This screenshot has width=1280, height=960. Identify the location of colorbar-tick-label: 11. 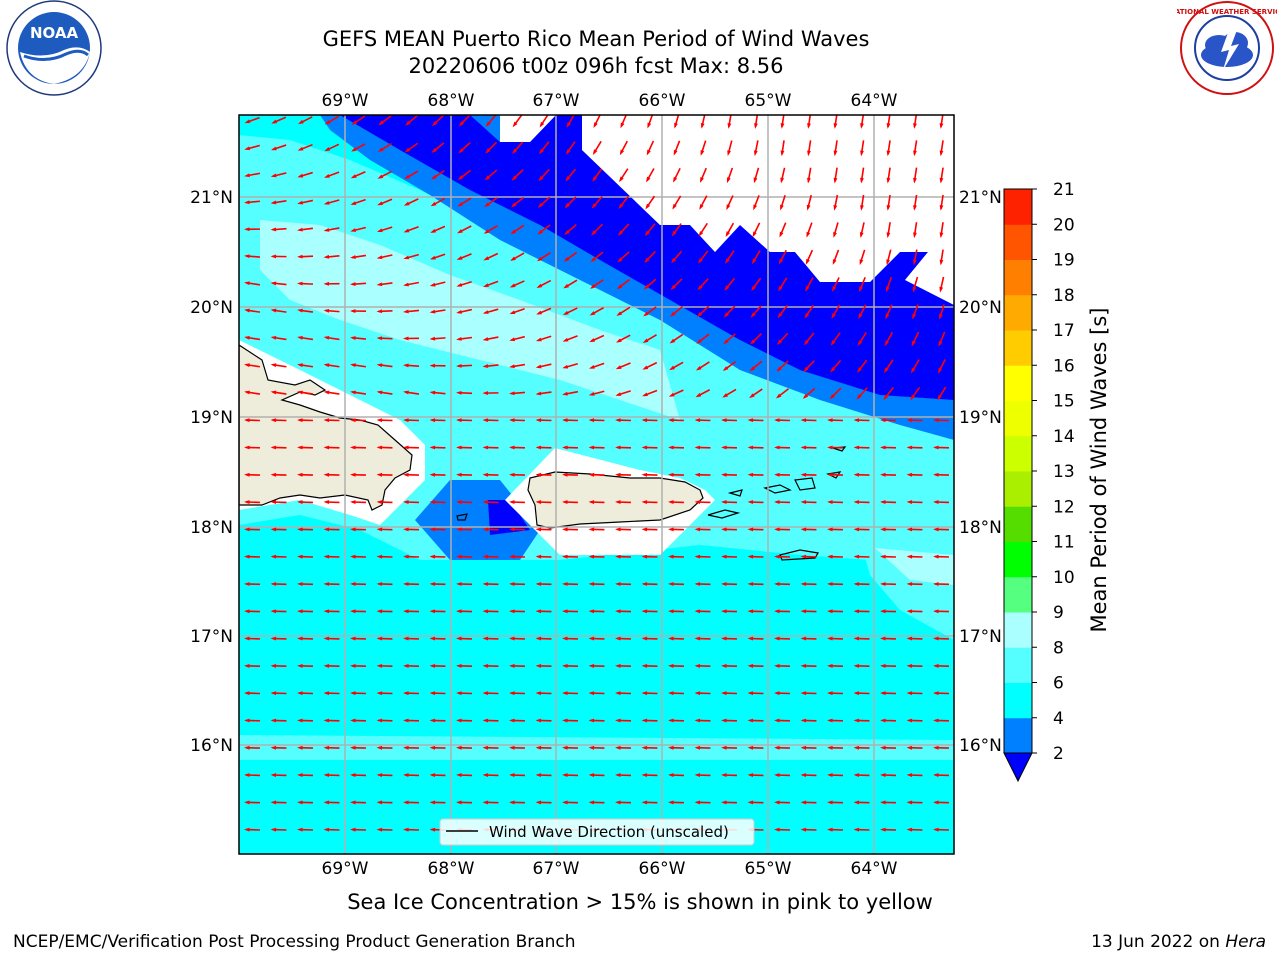
(1064, 543).